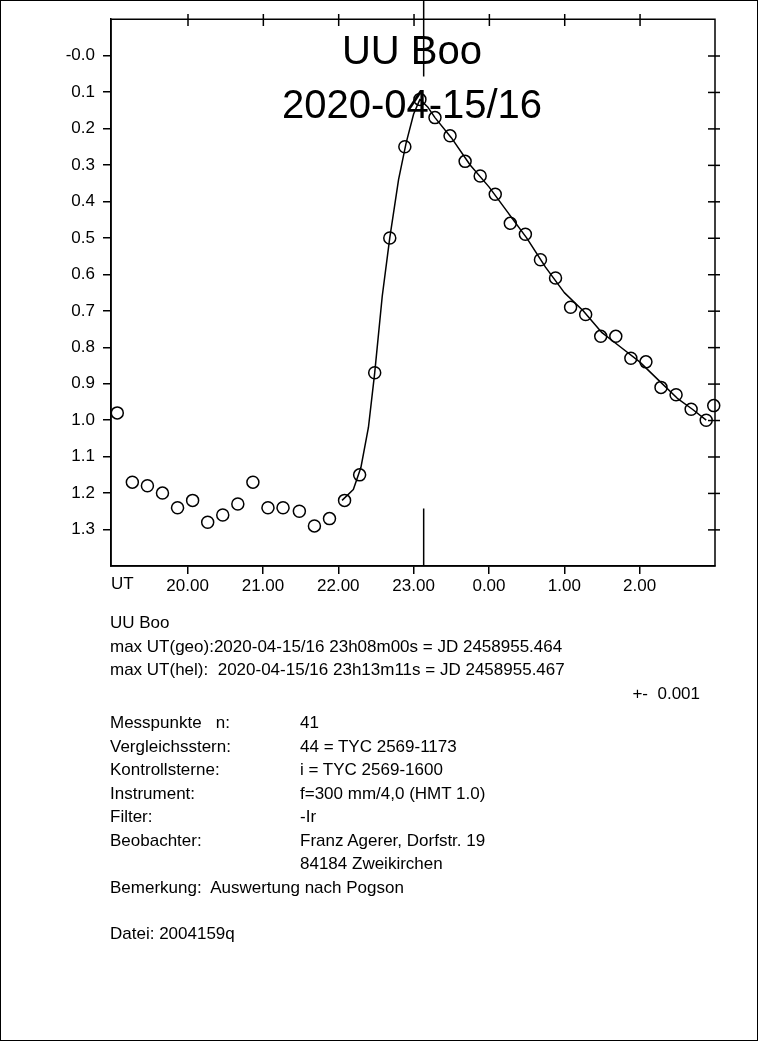 The image size is (758, 1041). What do you see at coordinates (213, 816) in the screenshot?
I see `text: Filter: -Ir` at bounding box center [213, 816].